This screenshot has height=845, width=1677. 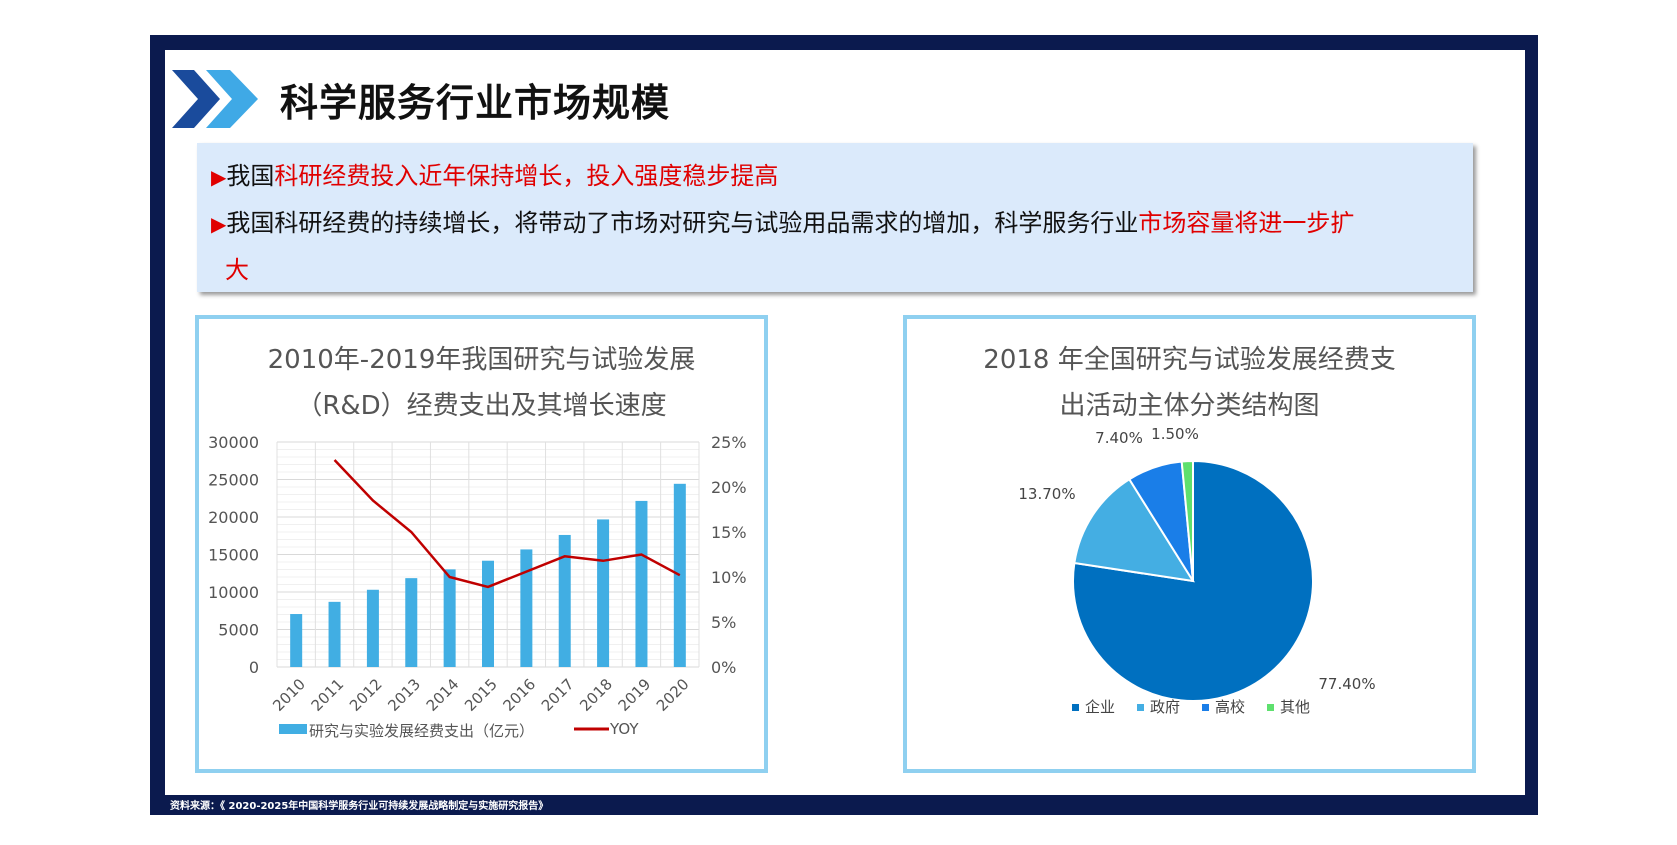 I want to click on x-tick-label: 2018, so click(x=596, y=695).